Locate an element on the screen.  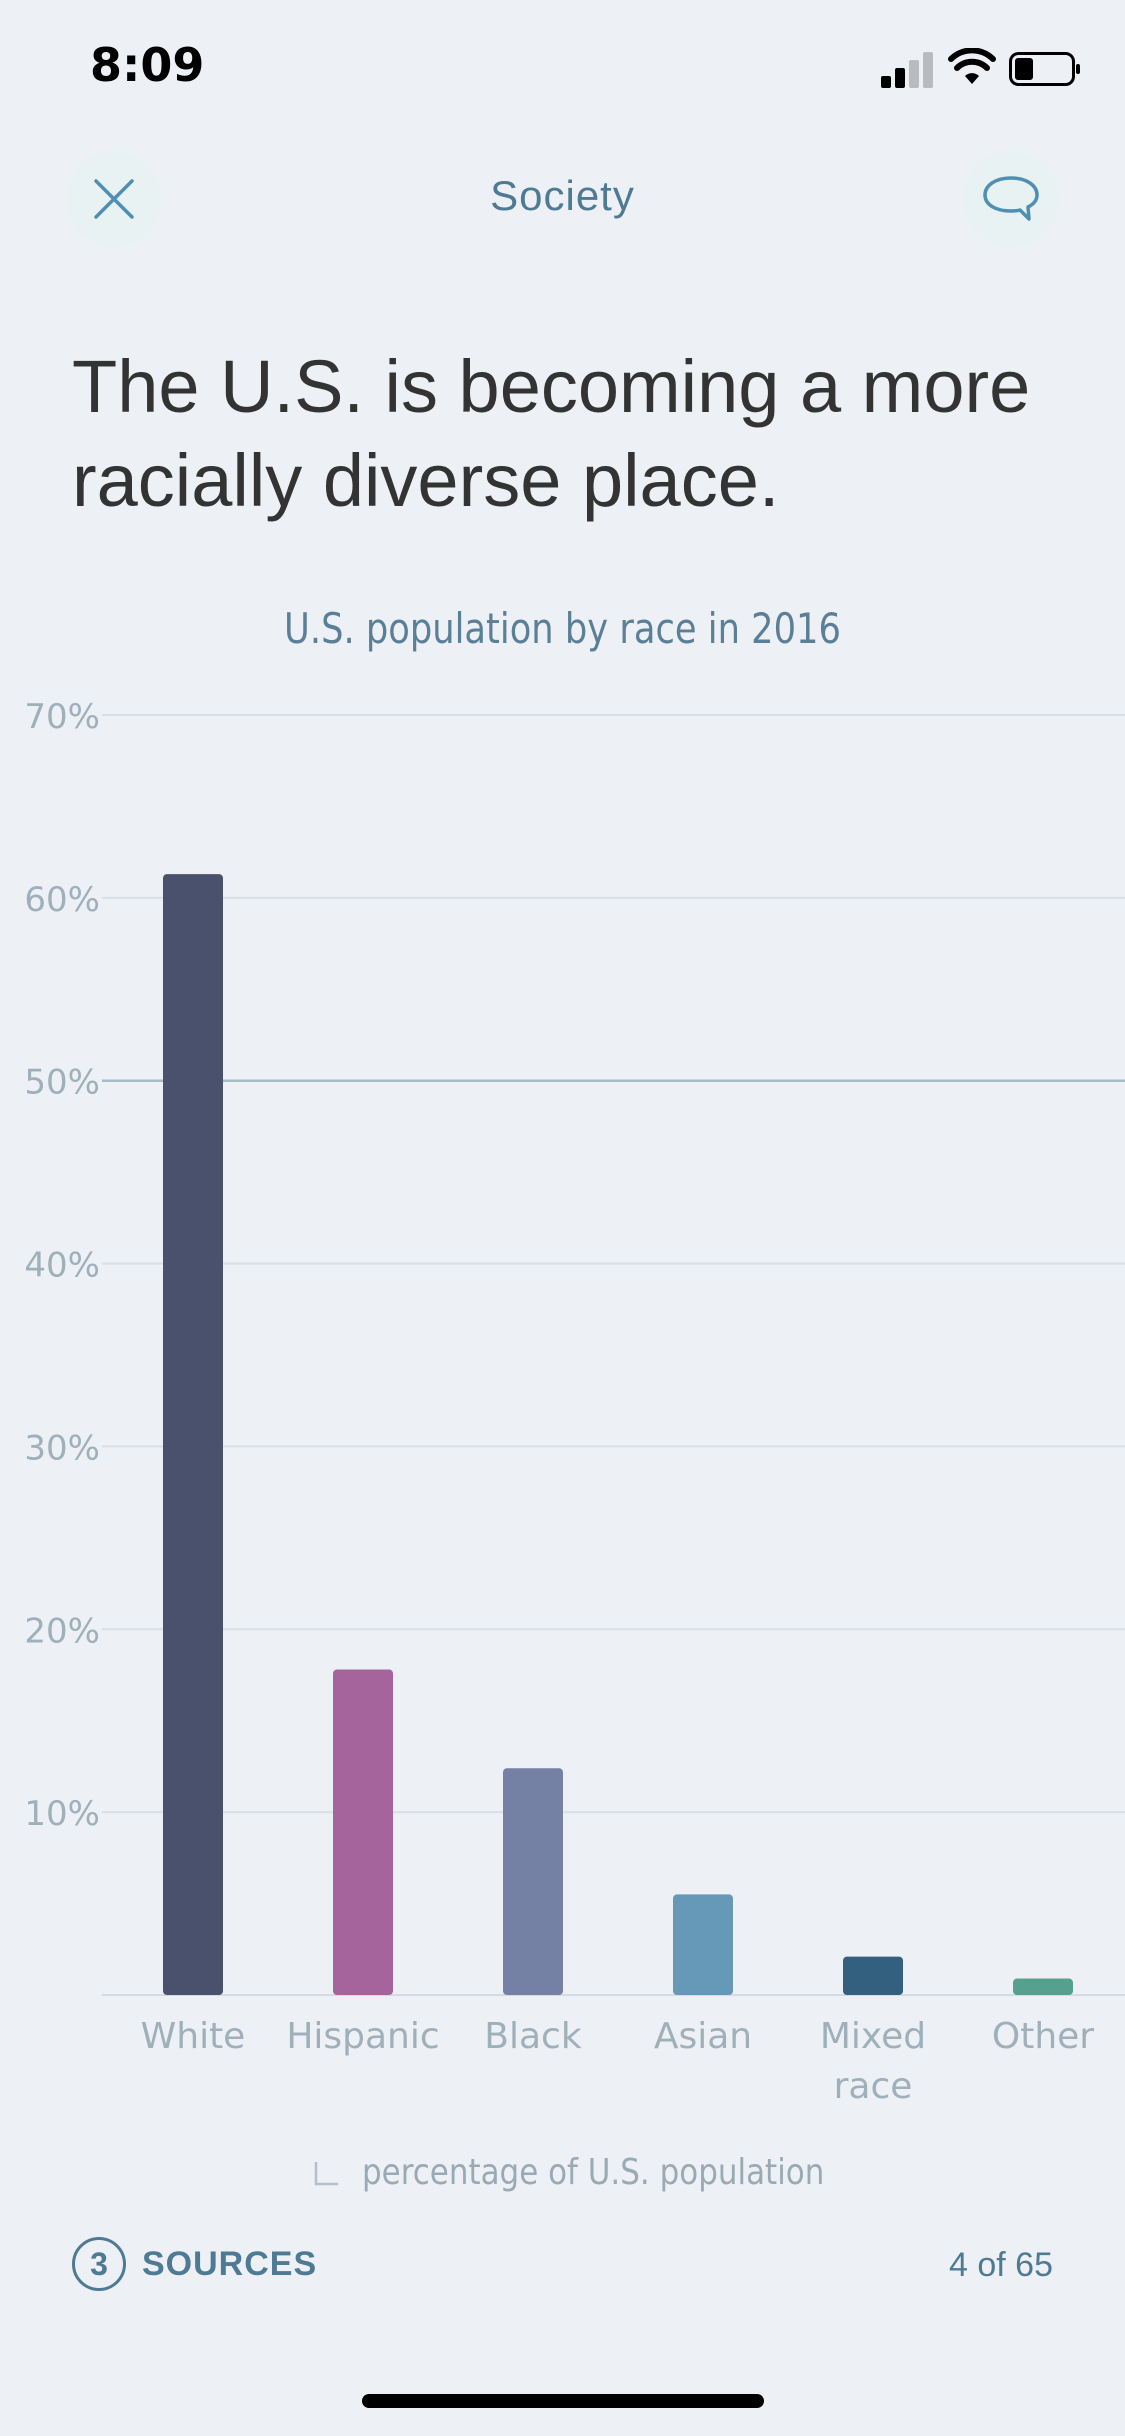
axis-note-label: percentage of U.S. population is located at coordinates (593, 2172).